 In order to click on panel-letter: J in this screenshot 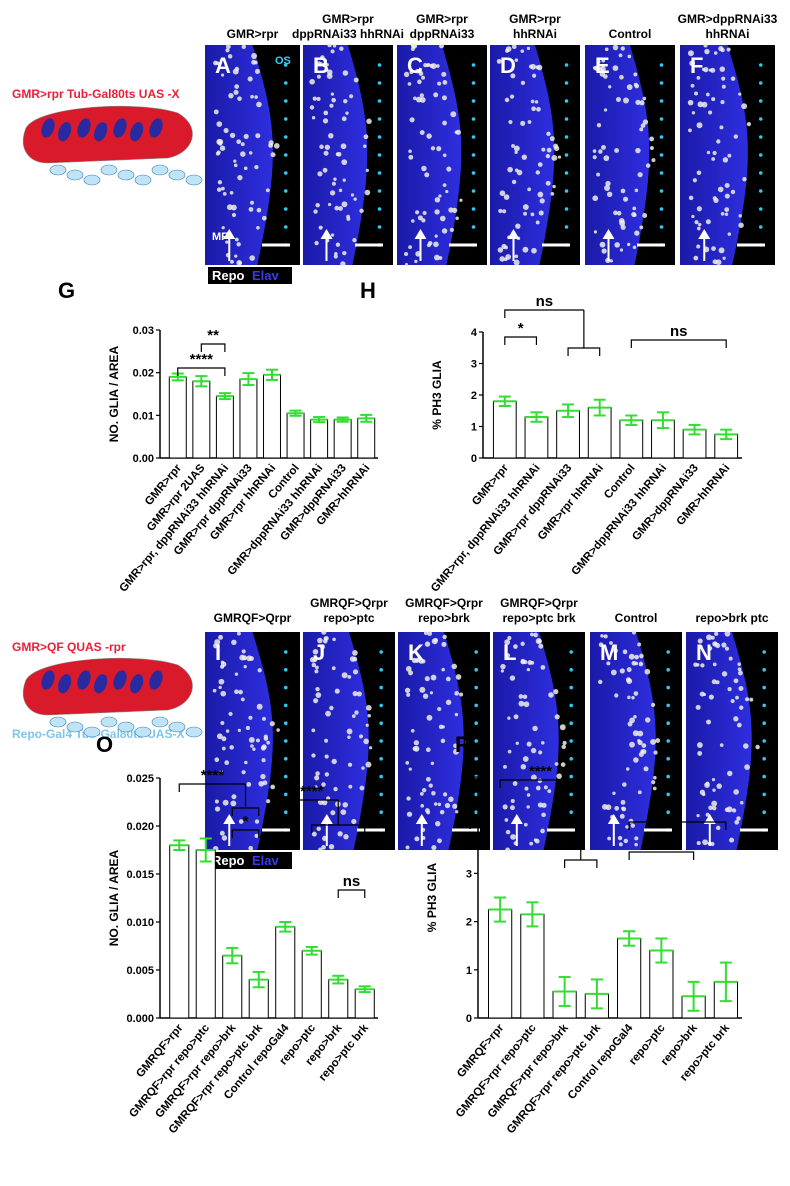, I will do `click(319, 652)`.